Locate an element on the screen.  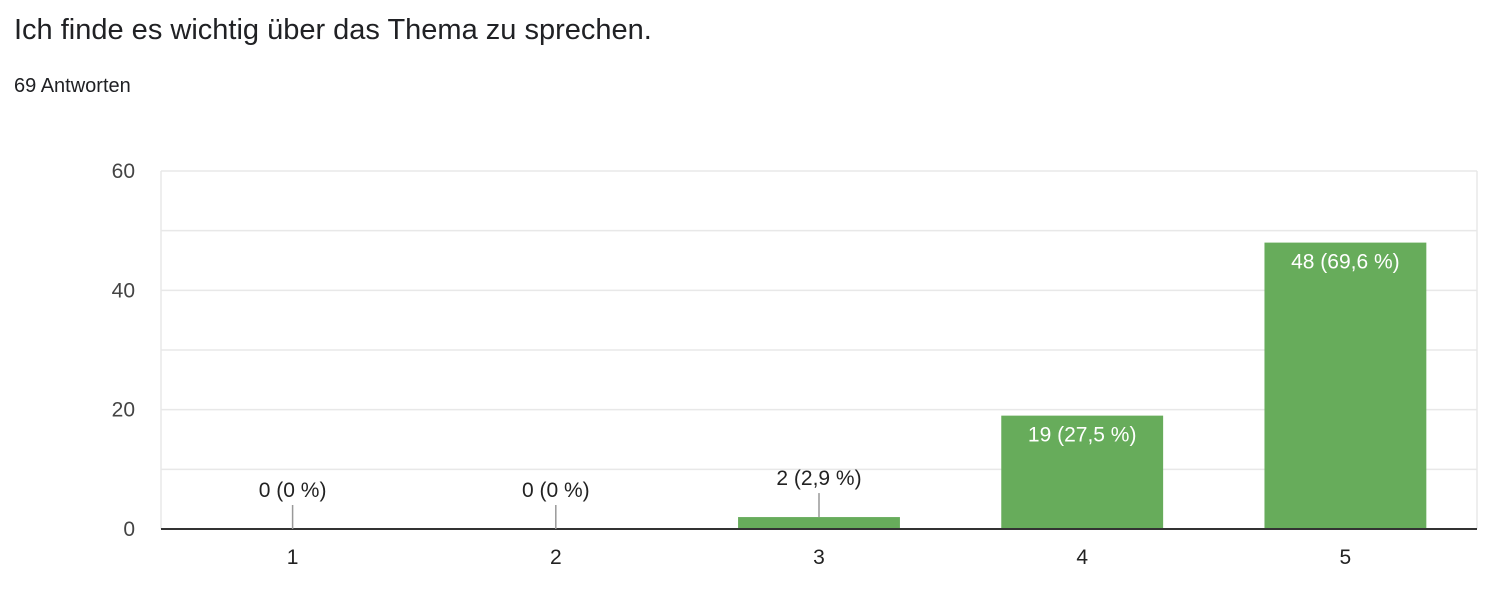
x-tick-label: 2 is located at coordinates (556, 557).